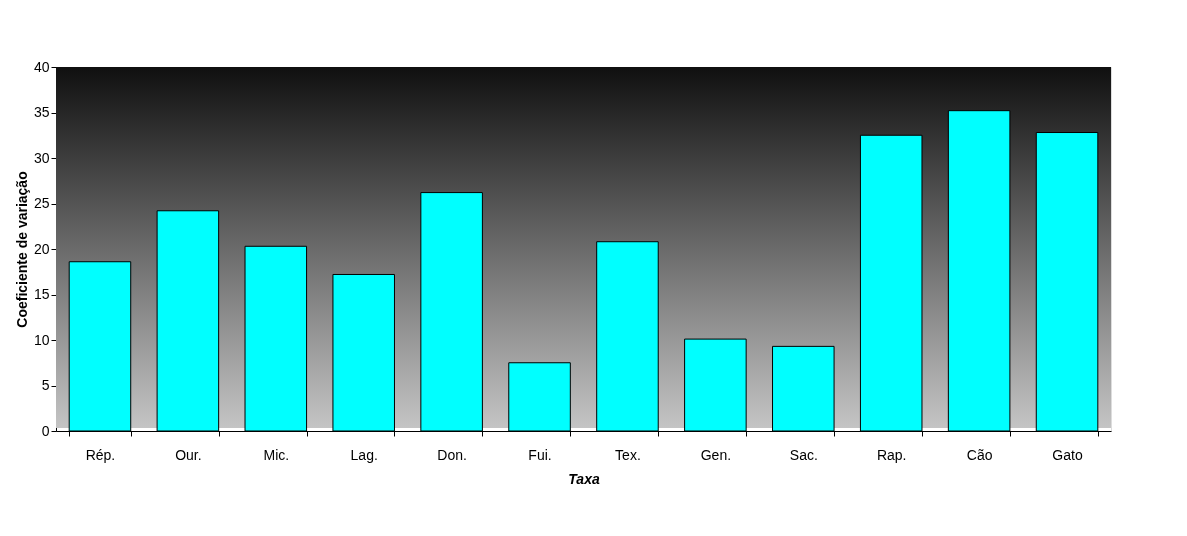  Describe the element at coordinates (21, 249) in the screenshot. I see `y-axis-title: Coeficiente de variação` at that location.